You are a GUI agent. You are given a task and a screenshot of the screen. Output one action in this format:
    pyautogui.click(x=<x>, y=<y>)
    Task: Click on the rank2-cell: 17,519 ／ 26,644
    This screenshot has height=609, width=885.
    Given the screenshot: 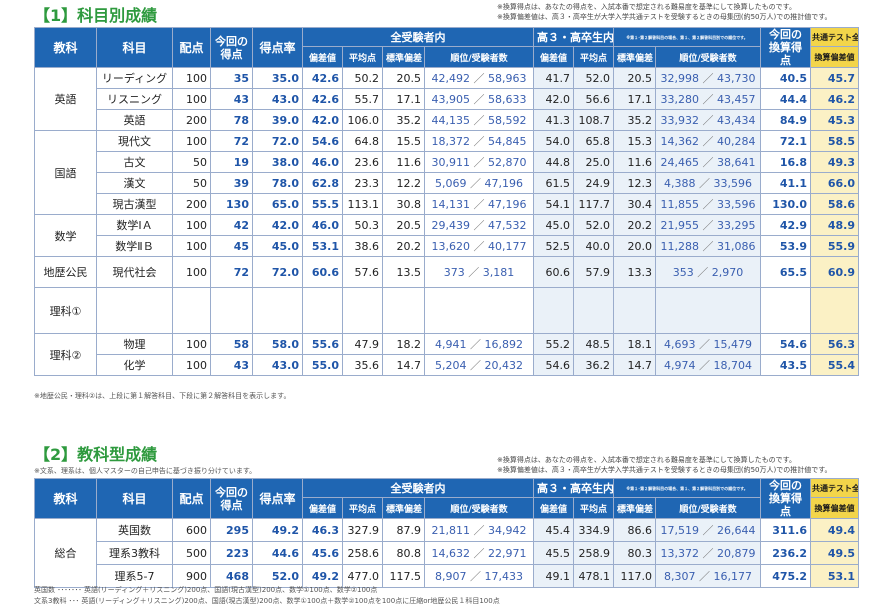 What is the action you would take?
    pyautogui.click(x=708, y=530)
    